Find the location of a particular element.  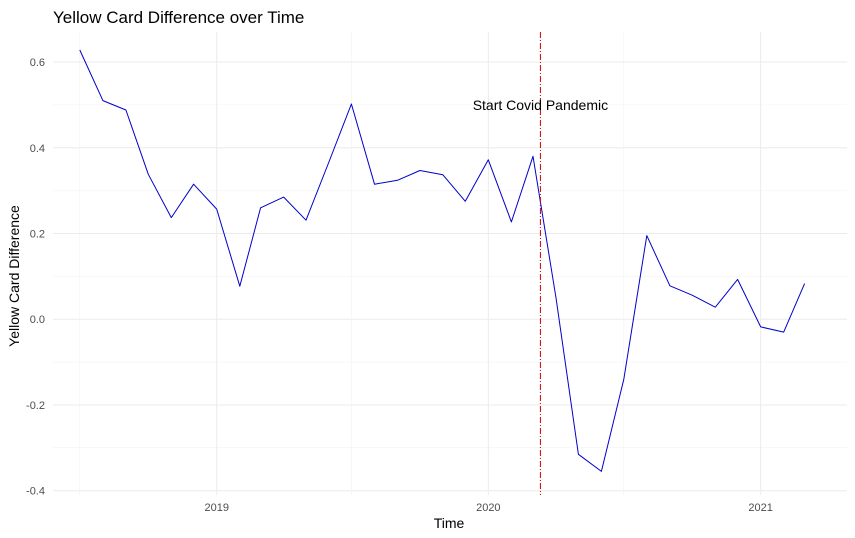

y-tick-label: 0.2 is located at coordinates (37, 234).